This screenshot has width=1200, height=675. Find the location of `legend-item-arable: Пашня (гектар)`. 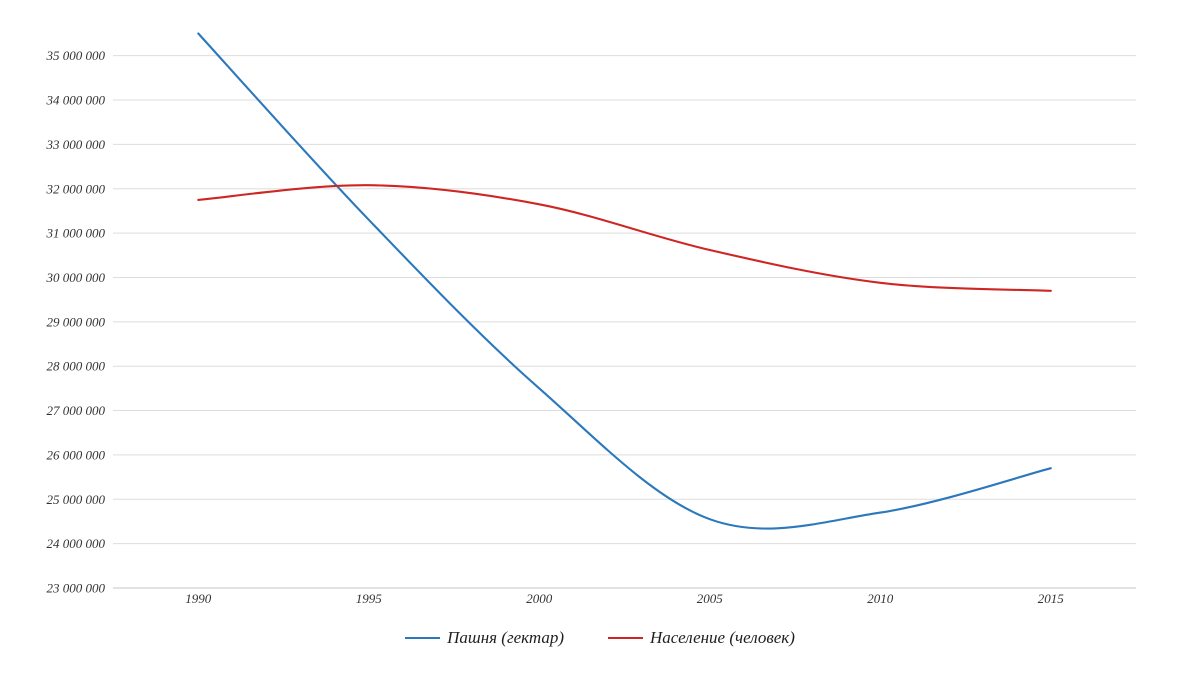

legend-item-arable: Пашня (гектар) is located at coordinates (484, 638).